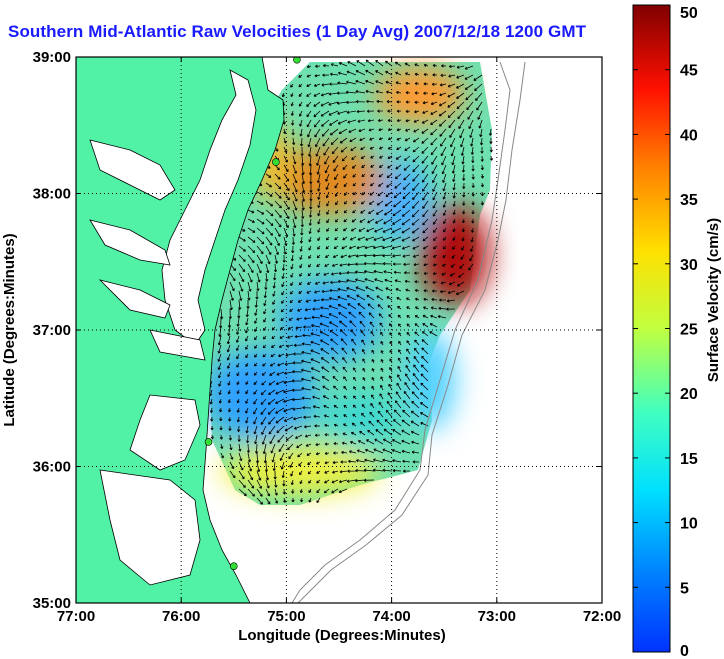  I want to click on colorbar-tick-label: 10, so click(689, 524).